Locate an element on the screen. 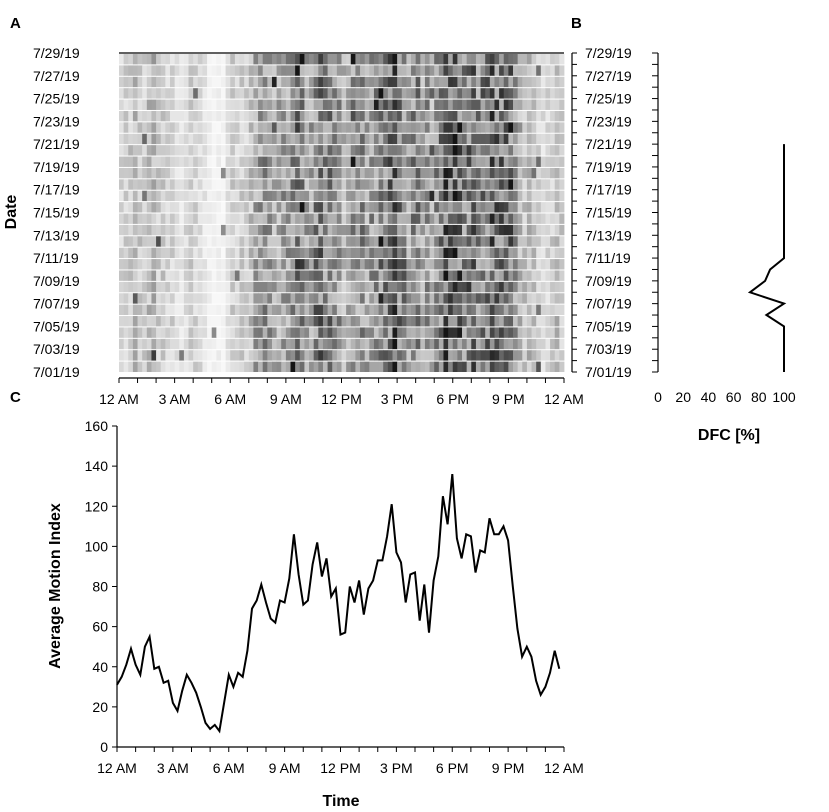 Image resolution: width=829 pixels, height=812 pixels. panel-label-a: A is located at coordinates (15, 23).